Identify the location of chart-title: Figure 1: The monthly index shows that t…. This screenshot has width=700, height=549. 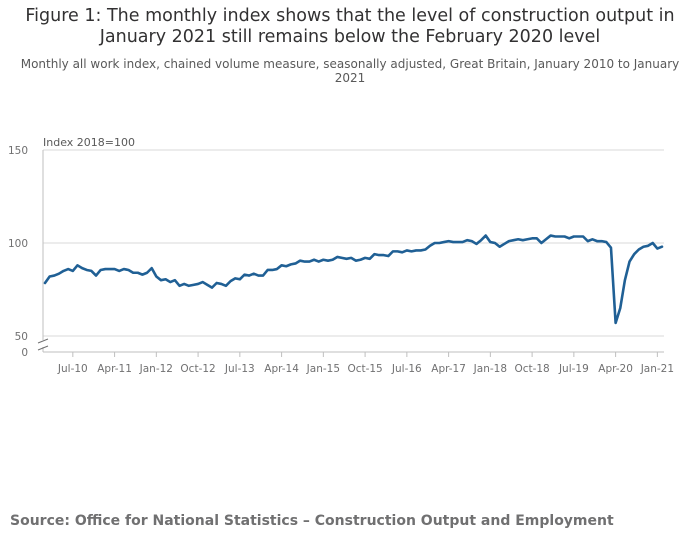
(350, 26).